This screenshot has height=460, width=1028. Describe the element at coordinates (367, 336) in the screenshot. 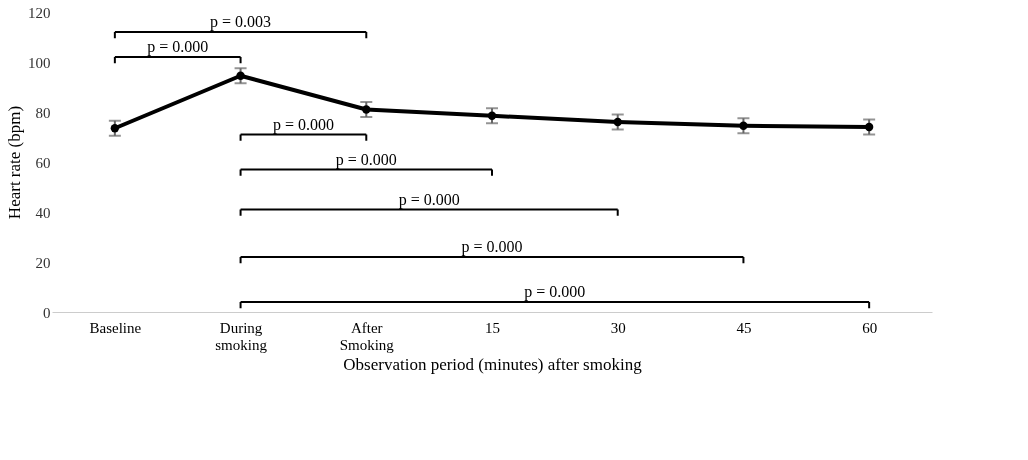

I see `x-tick-label: After Smoking` at that location.